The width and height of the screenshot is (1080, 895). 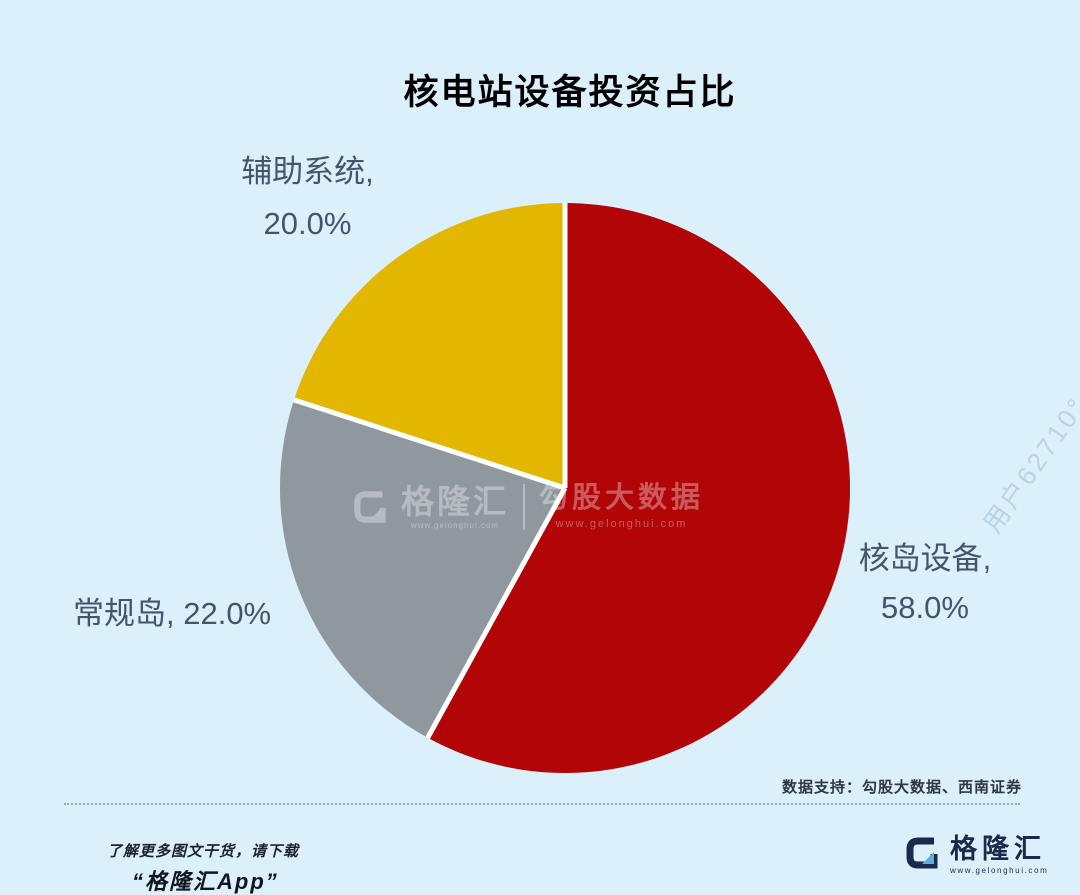 What do you see at coordinates (922, 853) in the screenshot?
I see `gelonghui-logo-icon` at bounding box center [922, 853].